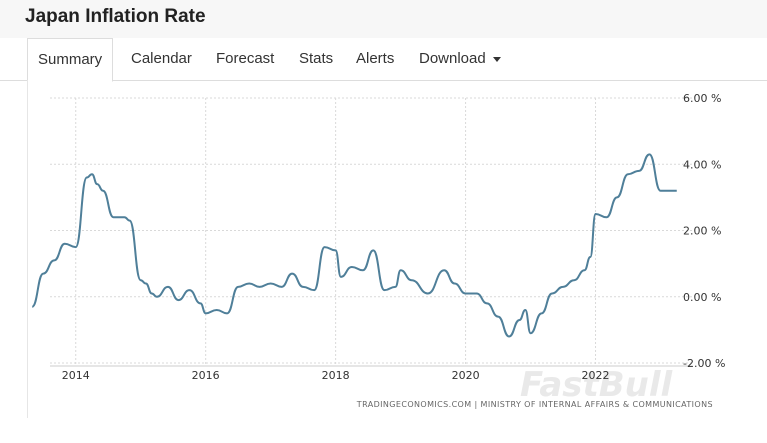 The image size is (767, 443). I want to click on y-axis-labels: 6.00 % 4.00 % 2.00 % 0.00 % -2.00 %, so click(704, 231).